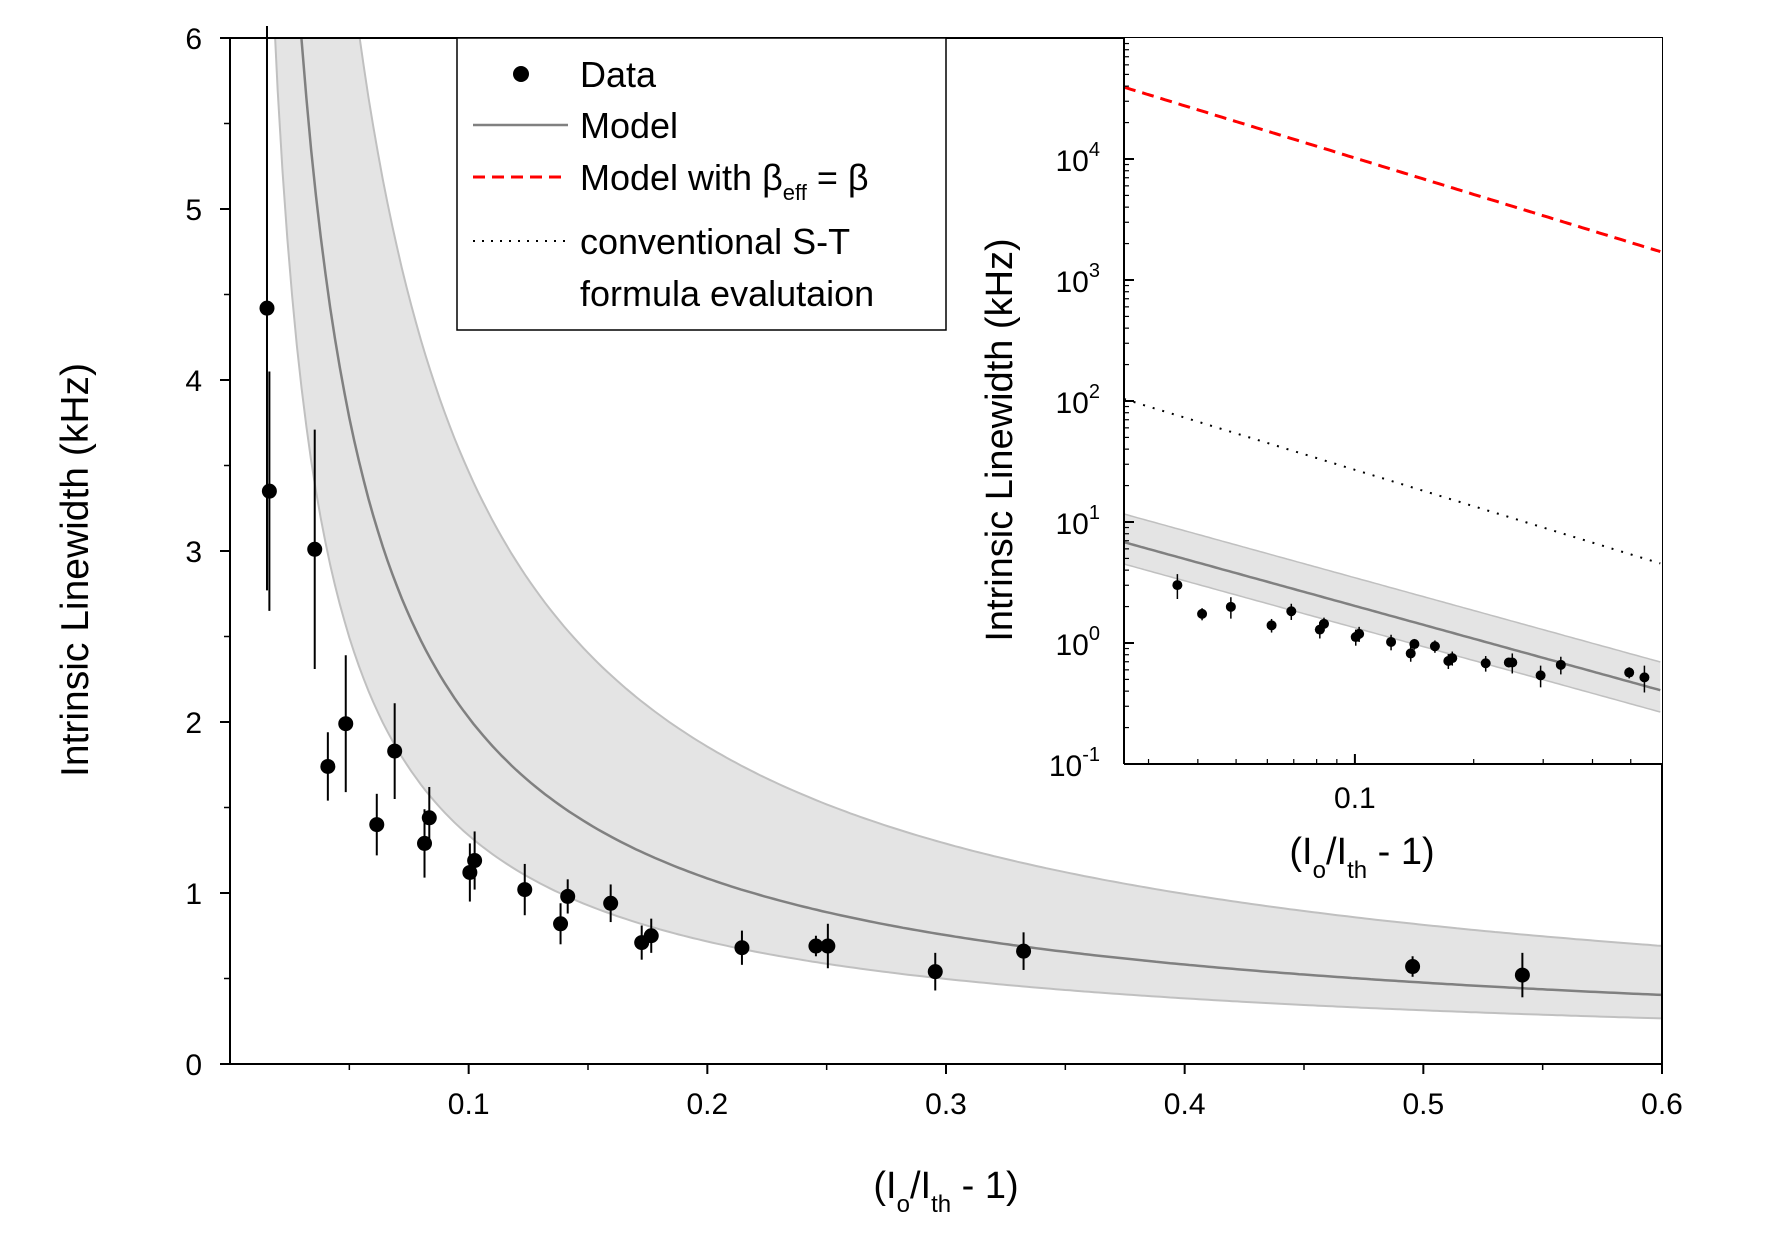  What do you see at coordinates (715, 241) in the screenshot?
I see `legend-label-st-line1: conventional S-T` at bounding box center [715, 241].